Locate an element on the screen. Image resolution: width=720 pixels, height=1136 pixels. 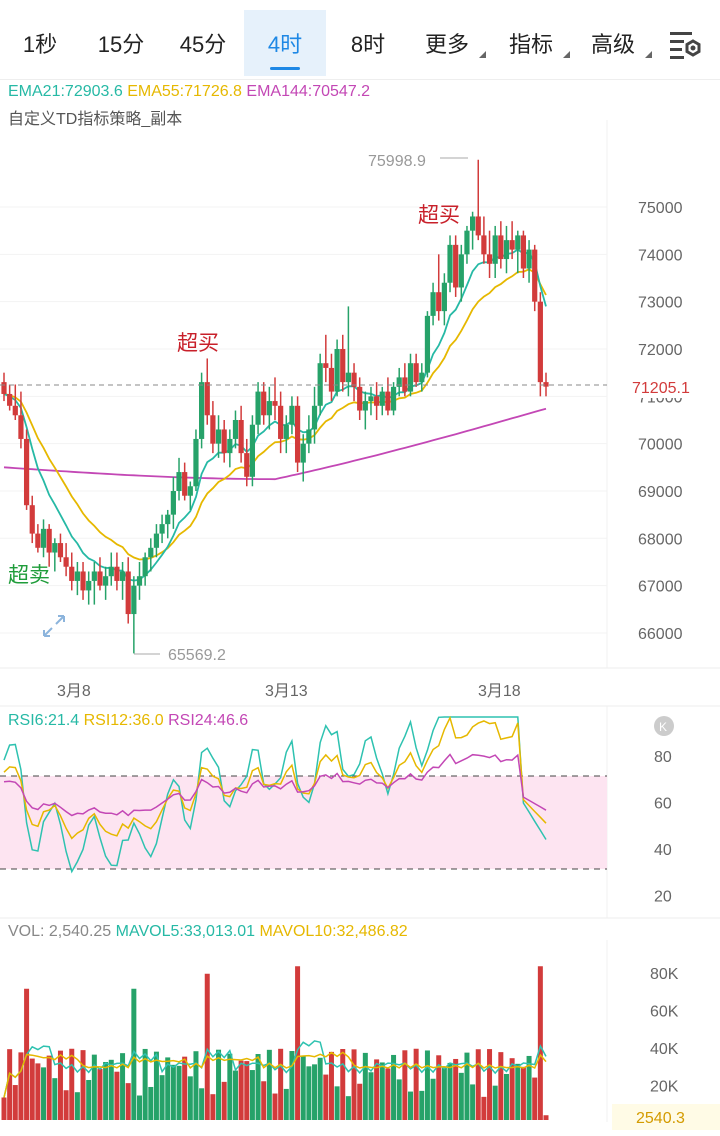
tab-indicators: 指标 is located at coordinates (536, 43).